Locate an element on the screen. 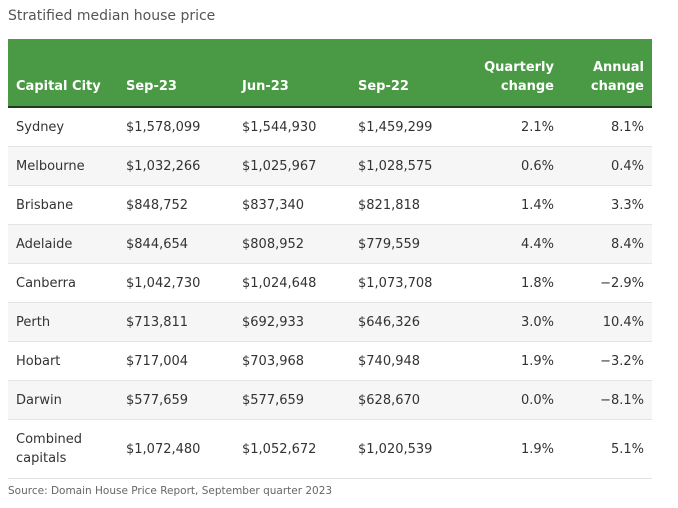 Image resolution: width=678 pixels, height=508 pixels. cell-annual-change: 8.4% is located at coordinates (607, 244).